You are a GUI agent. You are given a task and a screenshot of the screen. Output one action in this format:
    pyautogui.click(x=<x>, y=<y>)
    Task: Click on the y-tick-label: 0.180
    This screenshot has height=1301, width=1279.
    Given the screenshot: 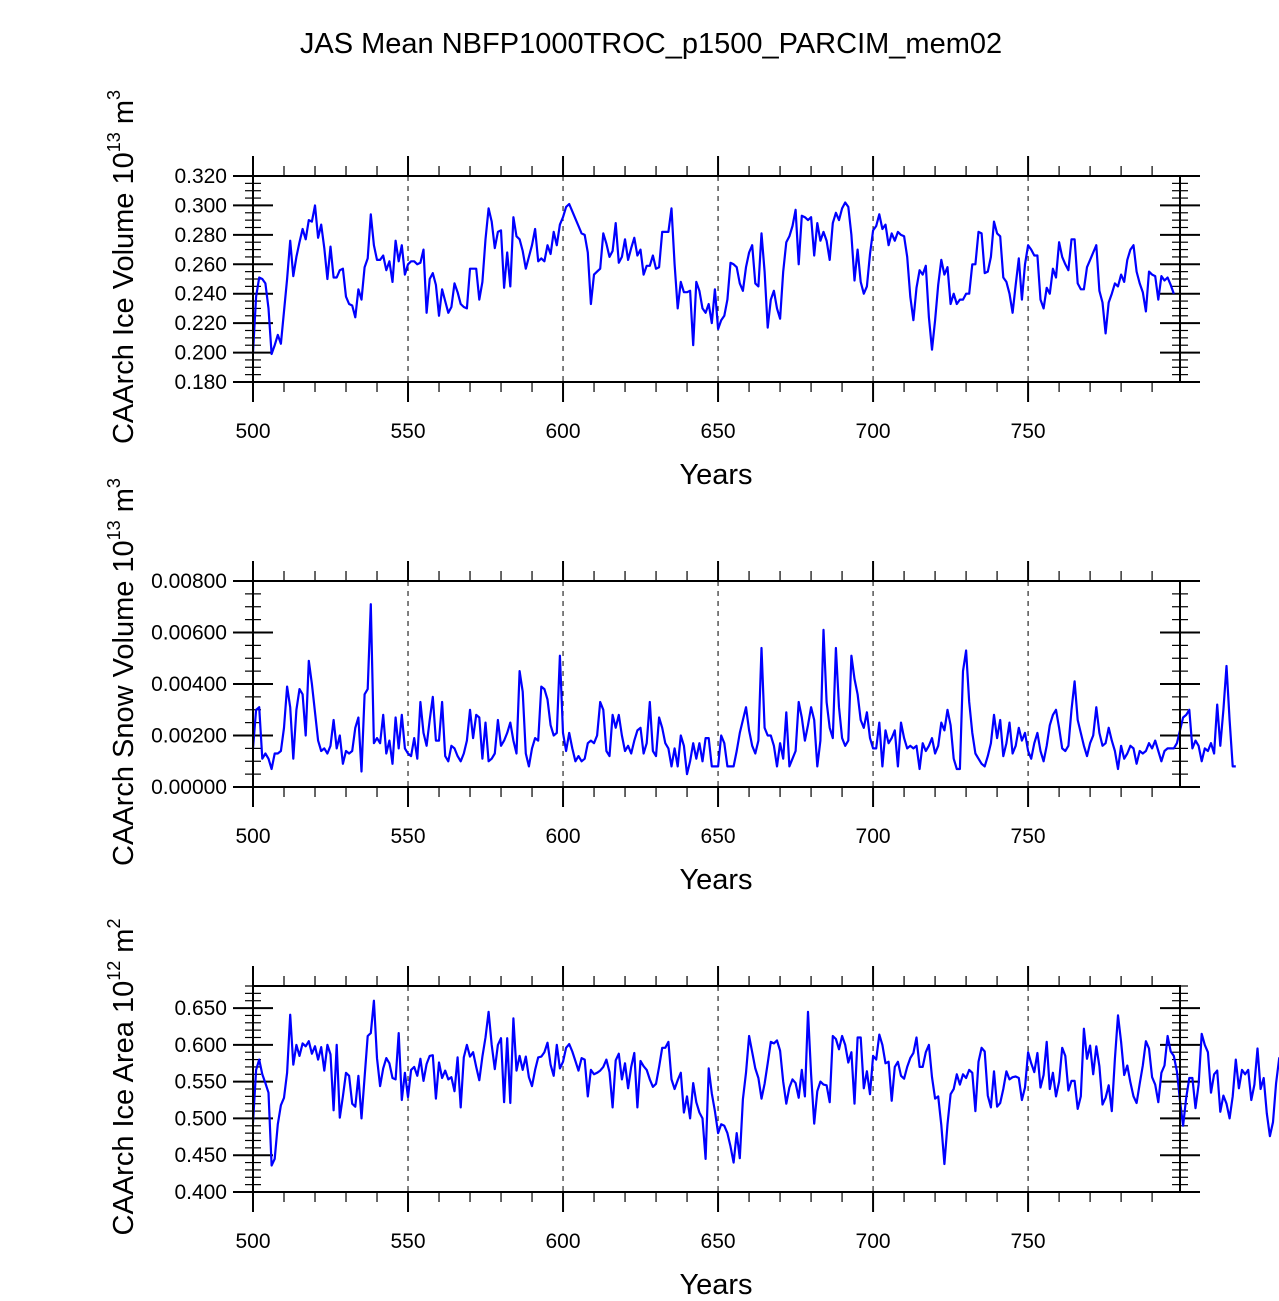 What is the action you would take?
    pyautogui.click(x=200, y=382)
    